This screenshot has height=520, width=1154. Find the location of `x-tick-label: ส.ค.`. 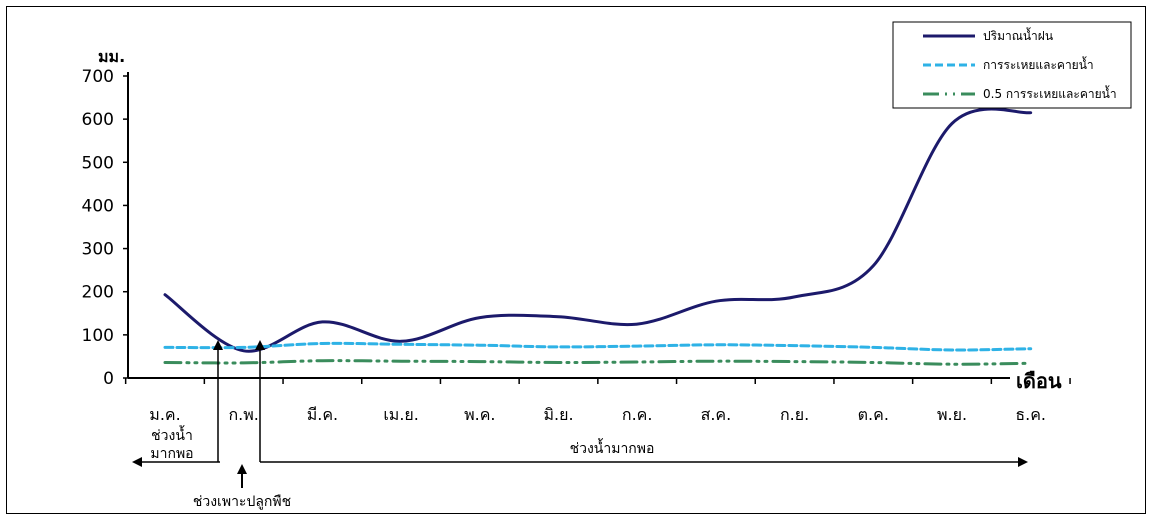

x-tick-label: ส.ค. is located at coordinates (716, 414).